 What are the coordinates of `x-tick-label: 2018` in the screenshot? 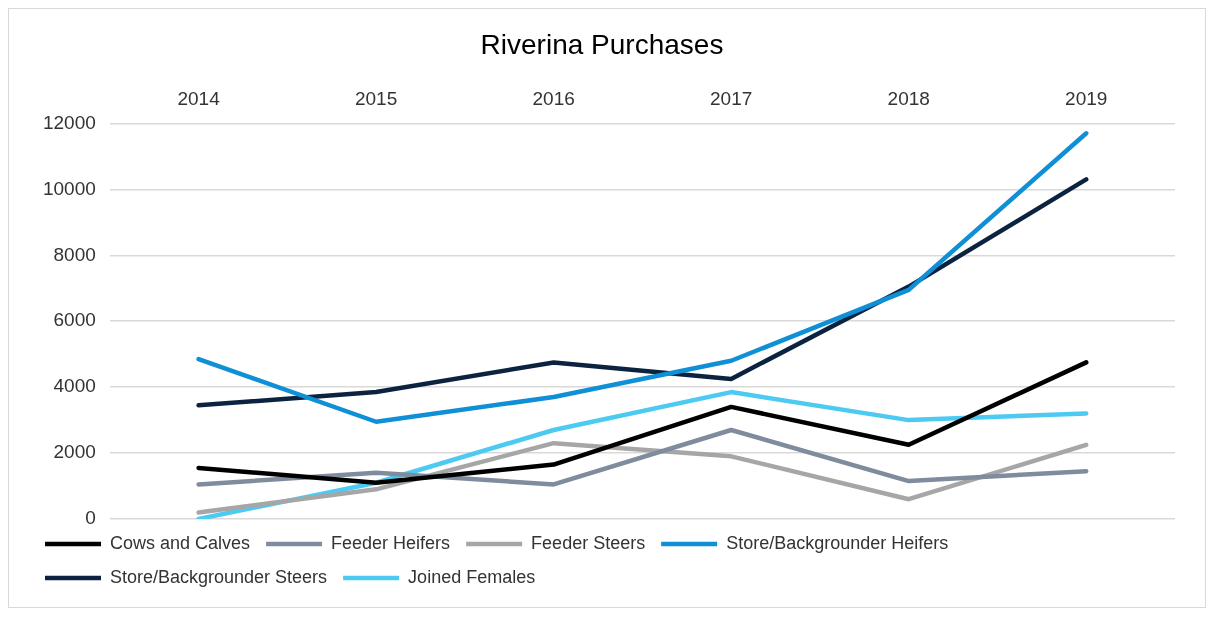 It's located at (908, 99).